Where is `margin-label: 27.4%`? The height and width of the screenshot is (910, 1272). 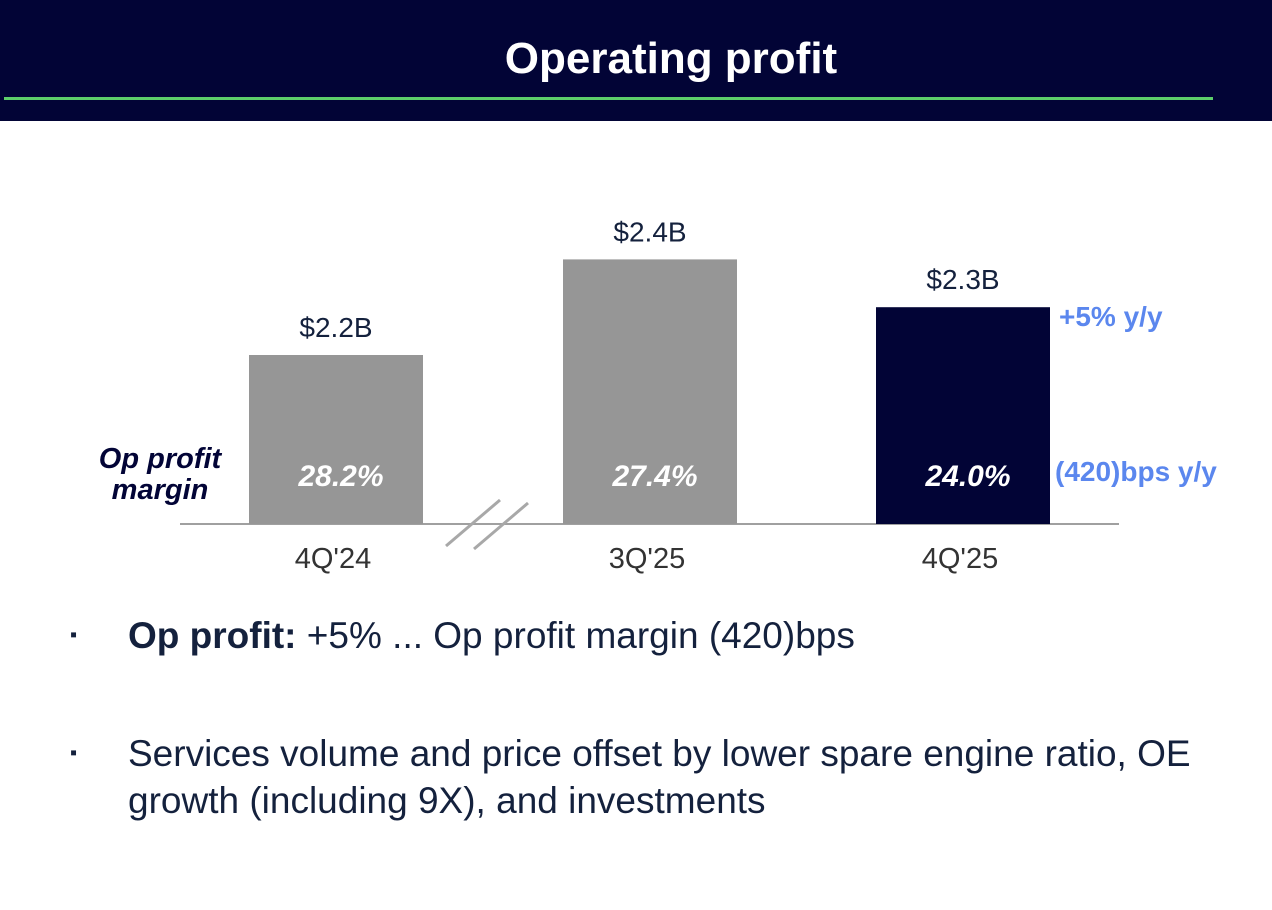
margin-label: 27.4% is located at coordinates (654, 476).